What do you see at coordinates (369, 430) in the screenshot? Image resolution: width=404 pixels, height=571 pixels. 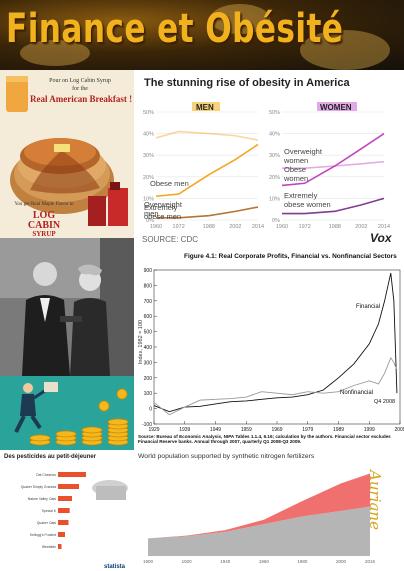 I see `profits-x-tick: 1999` at bounding box center [369, 430].